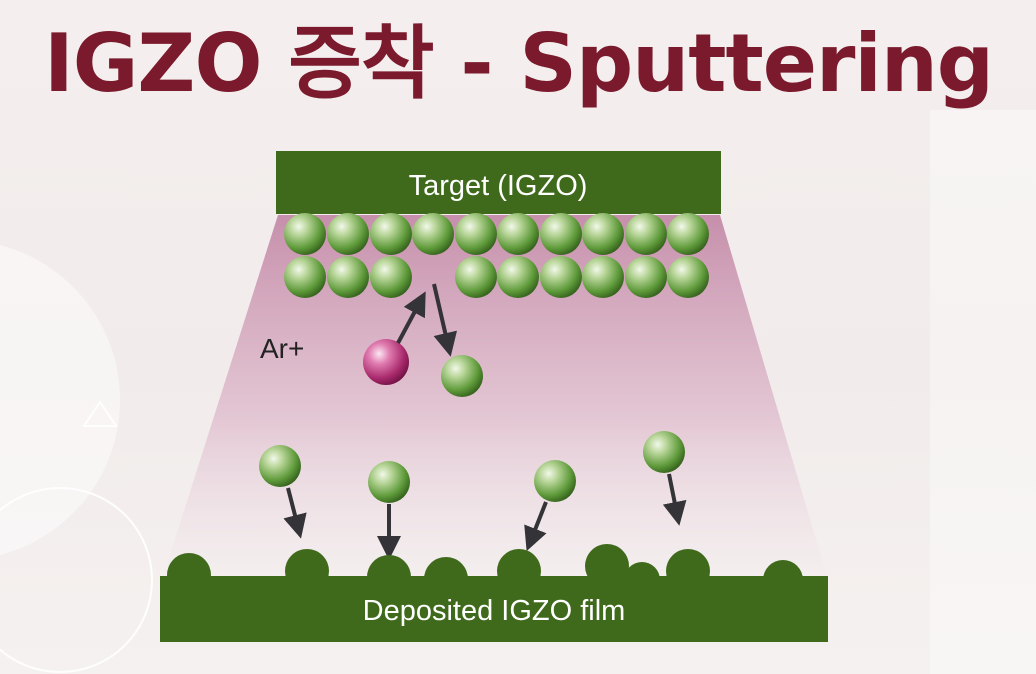 The image size is (1036, 674). What do you see at coordinates (282, 348) in the screenshot?
I see `ion-label: Ar+` at bounding box center [282, 348].